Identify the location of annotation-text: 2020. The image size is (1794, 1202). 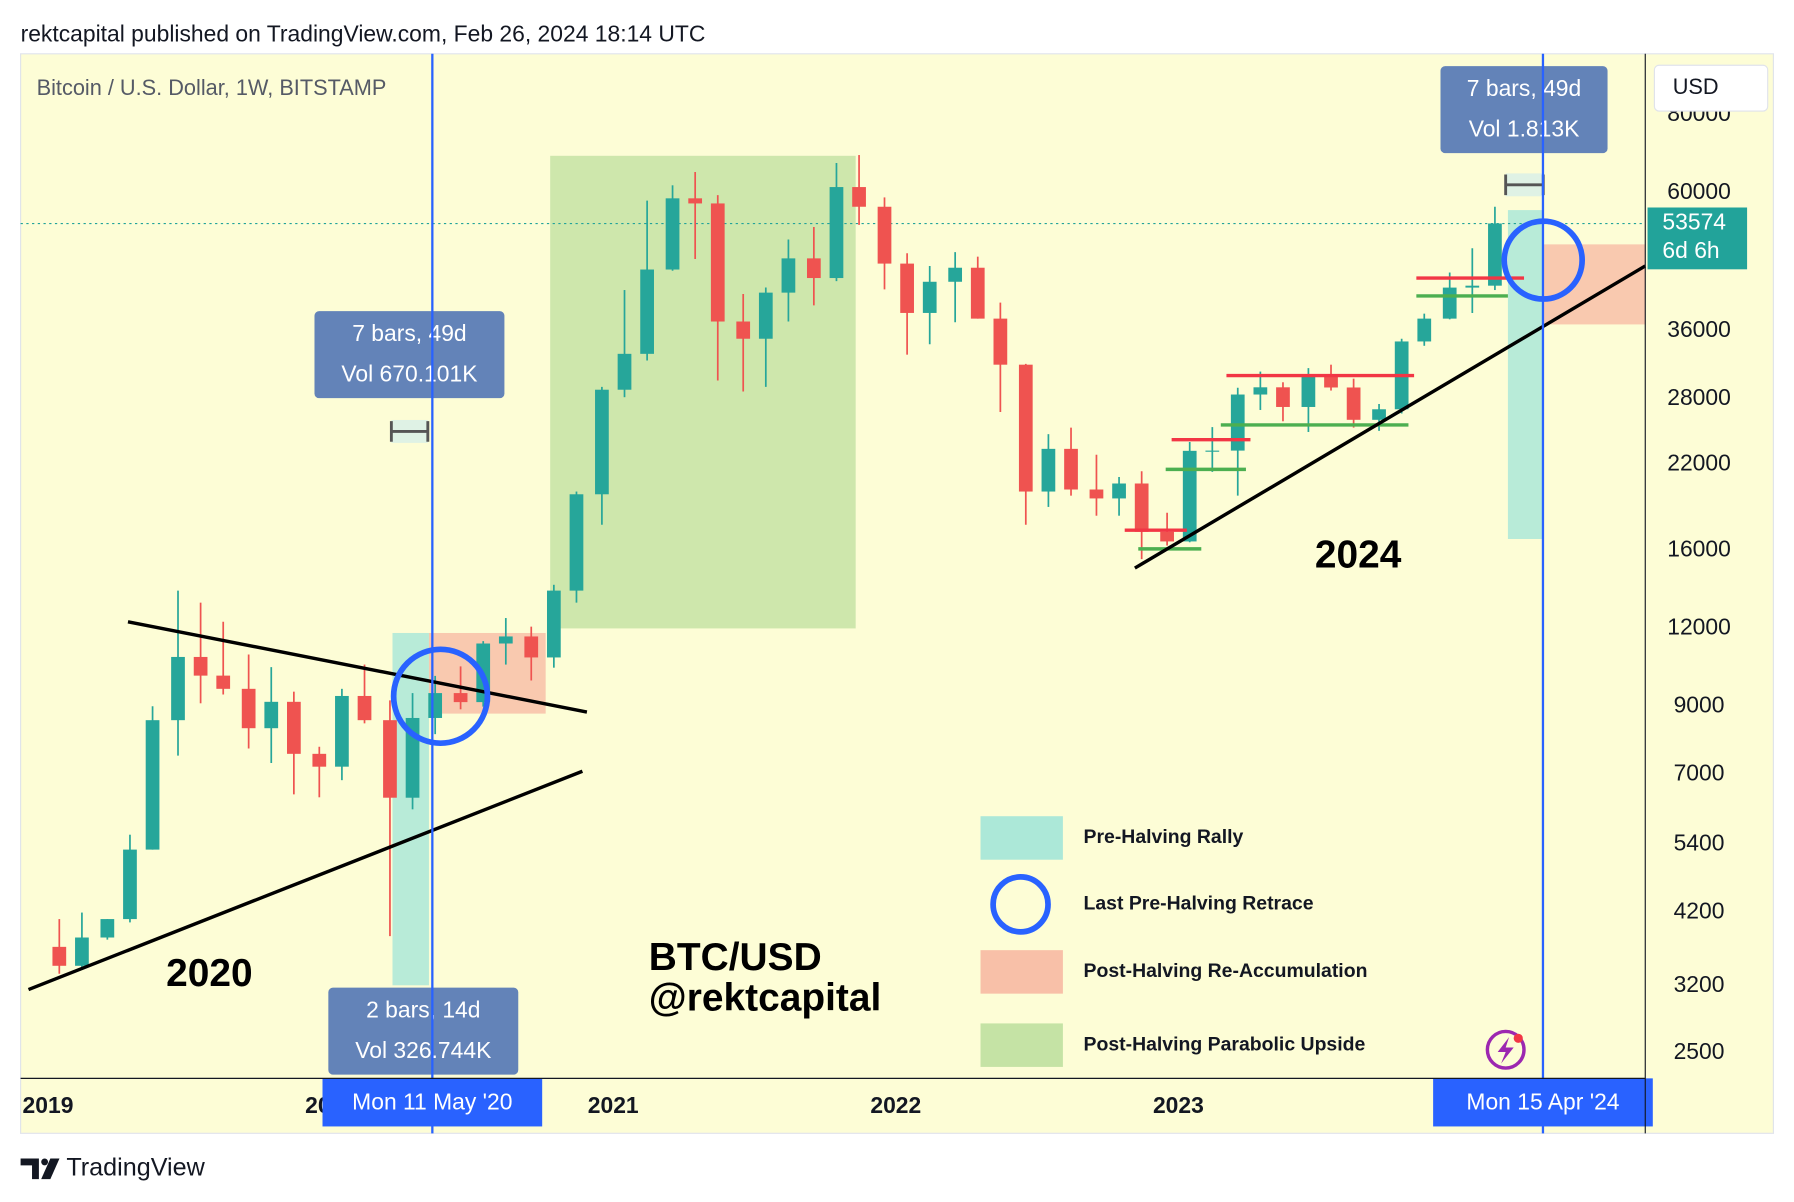
(209, 973).